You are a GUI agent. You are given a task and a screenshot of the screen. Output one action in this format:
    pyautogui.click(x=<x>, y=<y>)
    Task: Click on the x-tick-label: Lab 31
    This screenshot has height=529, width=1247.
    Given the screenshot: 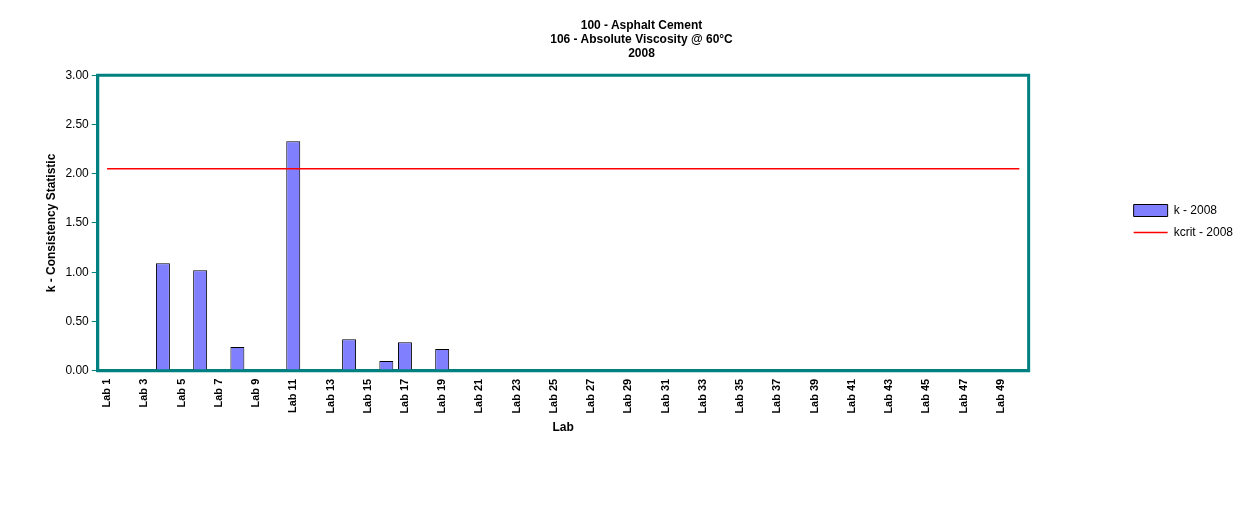 What is the action you would take?
    pyautogui.click(x=664, y=396)
    